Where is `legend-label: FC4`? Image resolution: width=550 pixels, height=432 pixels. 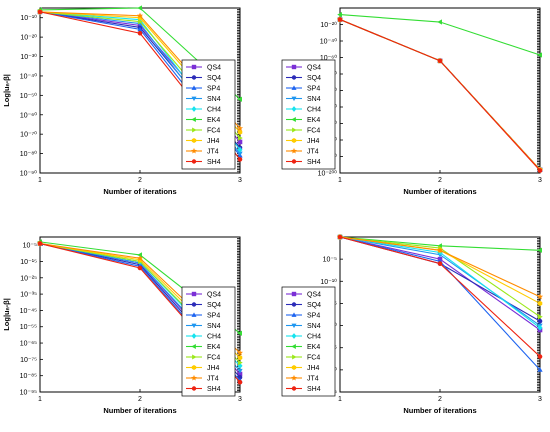
legend-label: FC4 is located at coordinates (213, 358).